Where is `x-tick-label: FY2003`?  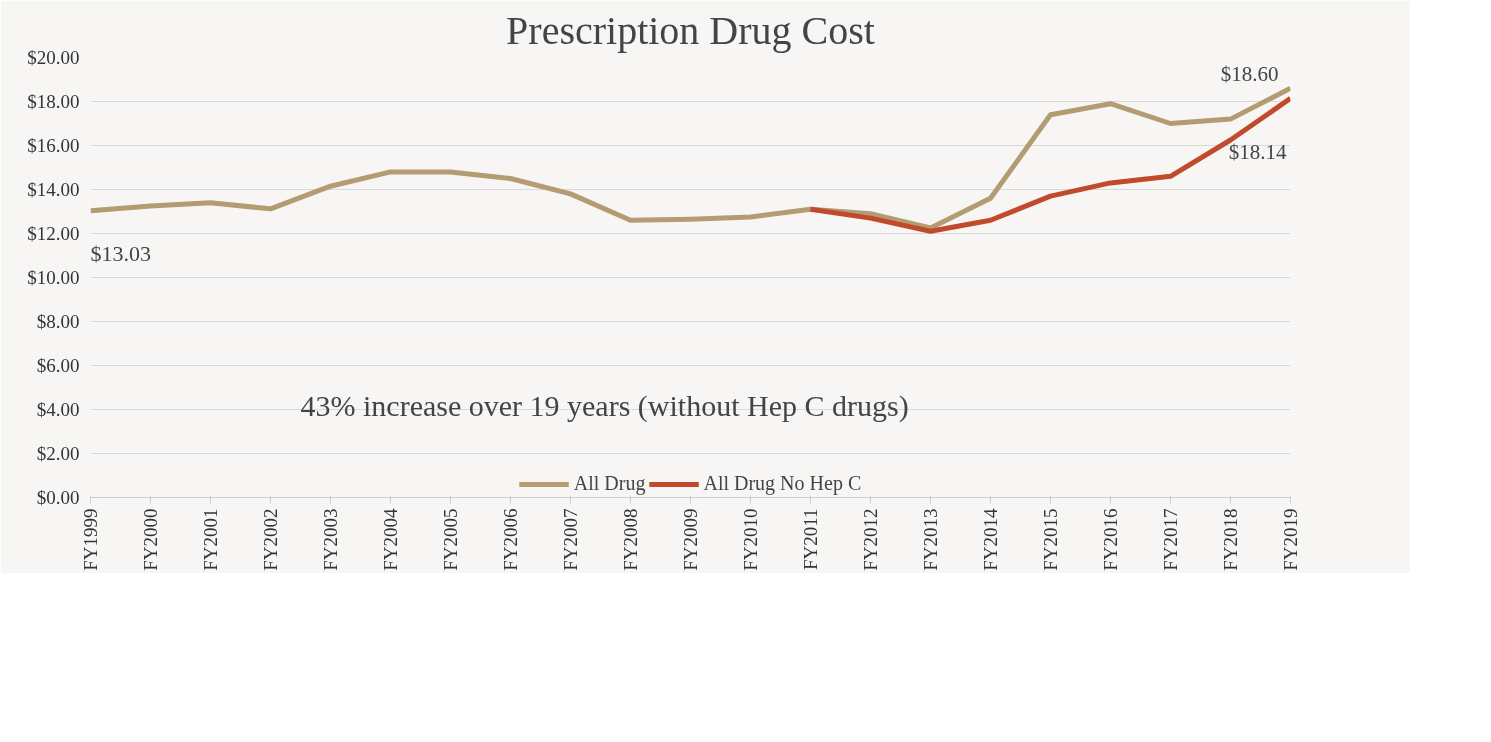
x-tick-label: FY2003 is located at coordinates (330, 539).